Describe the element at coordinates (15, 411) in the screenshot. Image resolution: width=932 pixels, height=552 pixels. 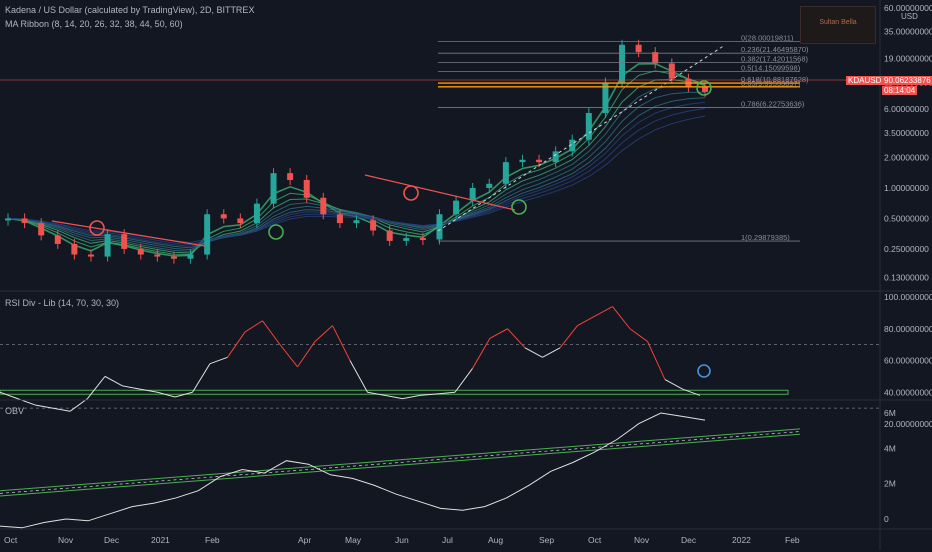
I see `obv-indicator-label: OBV` at that location.